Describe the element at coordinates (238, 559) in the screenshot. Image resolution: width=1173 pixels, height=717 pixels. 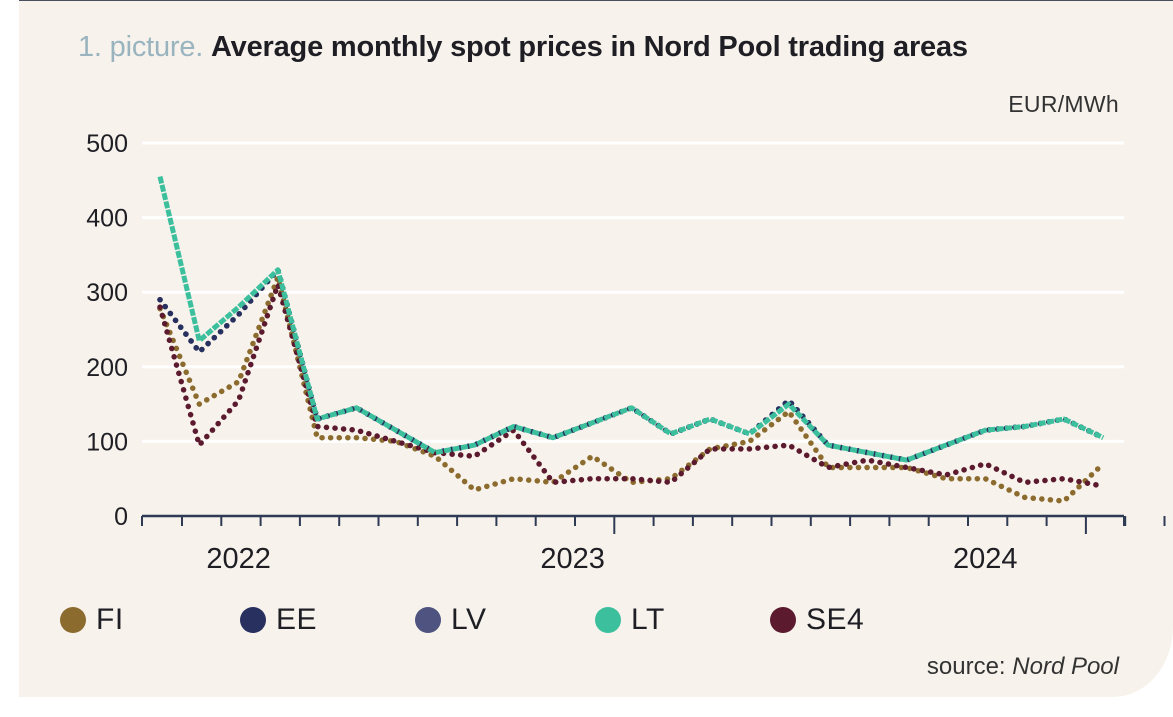
I see `x-year-label: 2022` at that location.